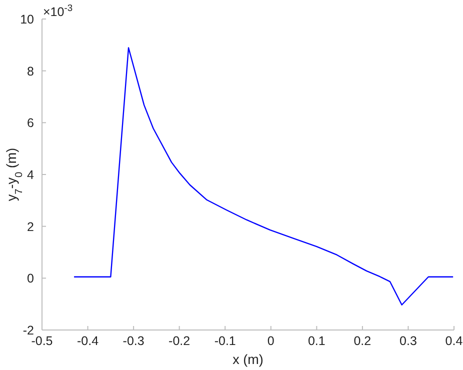  I want to click on x-tick-label: 0.1, so click(317, 341).